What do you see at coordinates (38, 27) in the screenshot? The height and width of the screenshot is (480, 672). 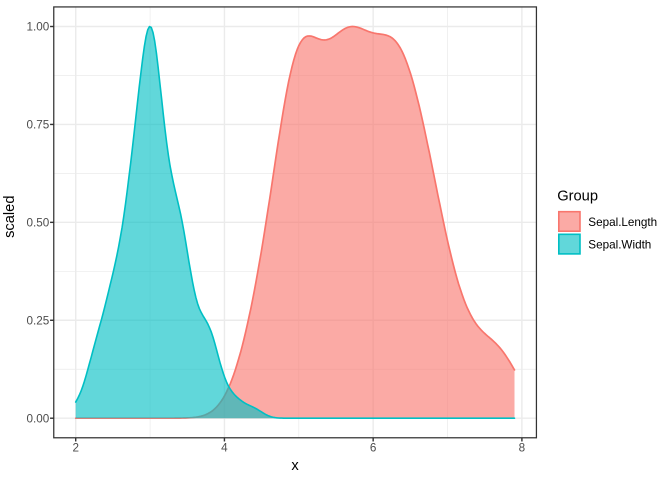 I see `svg-text: 1.00` at bounding box center [38, 27].